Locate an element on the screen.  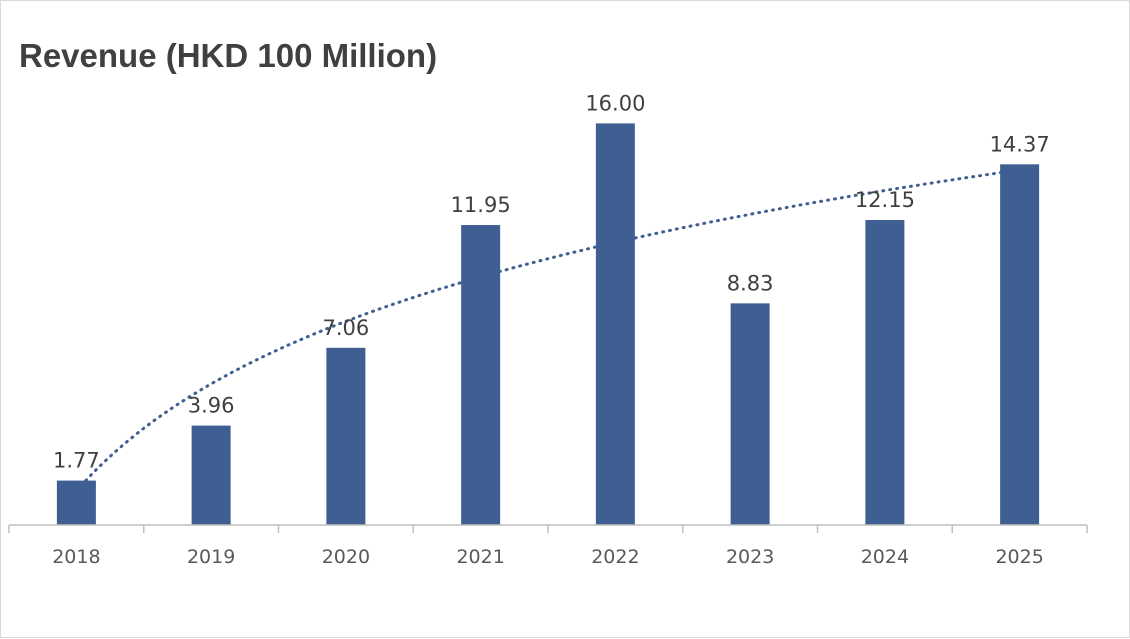
bar-2025 is located at coordinates (1020, 345).